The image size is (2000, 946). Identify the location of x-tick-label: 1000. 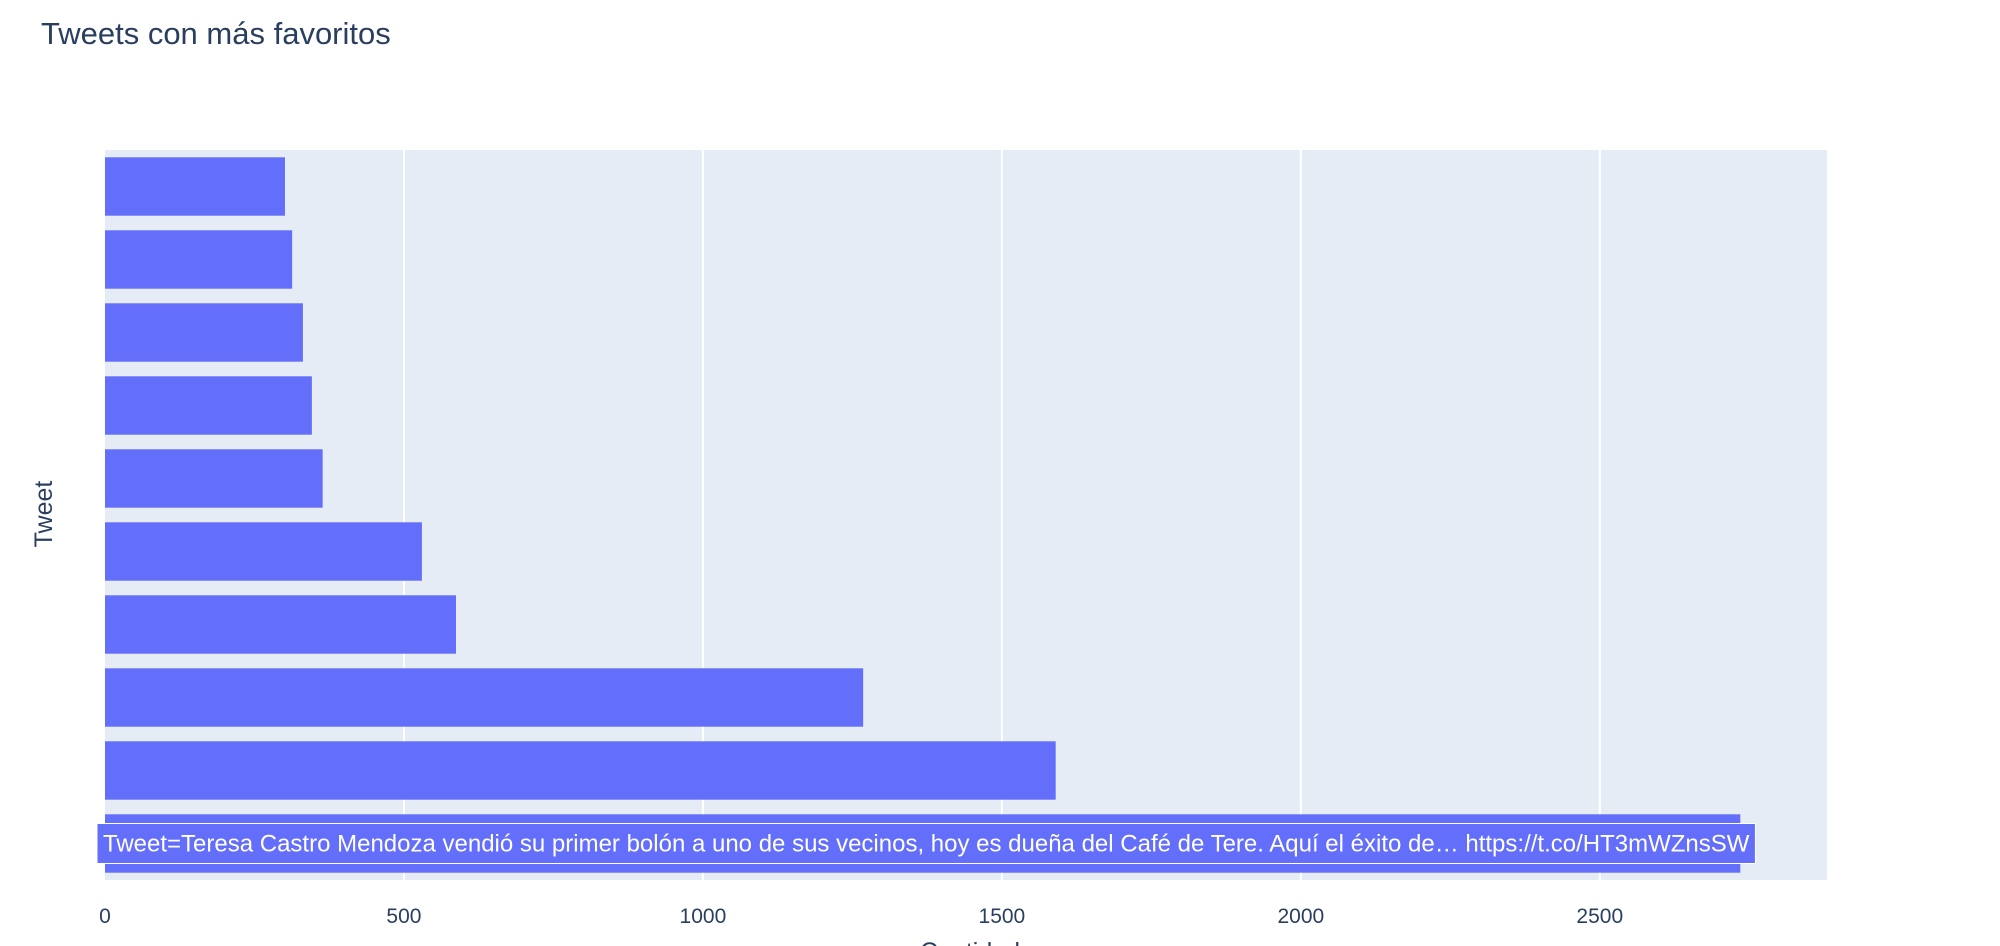
(703, 916).